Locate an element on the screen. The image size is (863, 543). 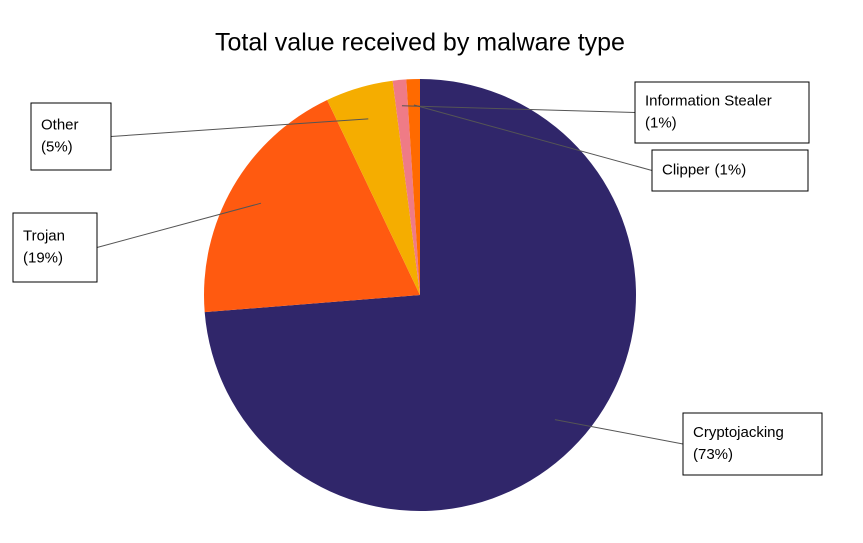
slice-label: Information Stealer (1%) is located at coordinates (708, 111).